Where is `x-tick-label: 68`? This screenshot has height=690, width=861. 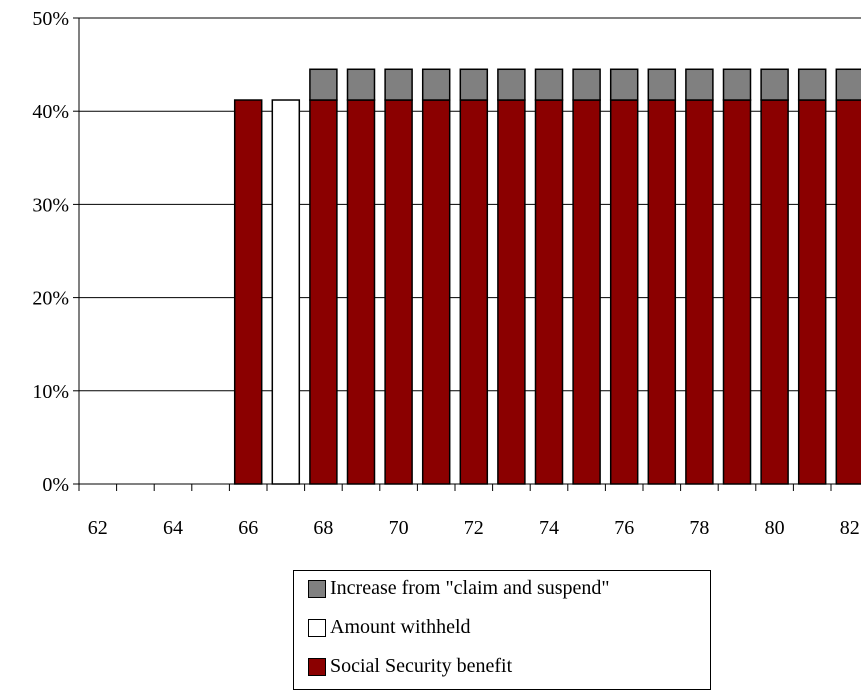
x-tick-label: 68 is located at coordinates (323, 528).